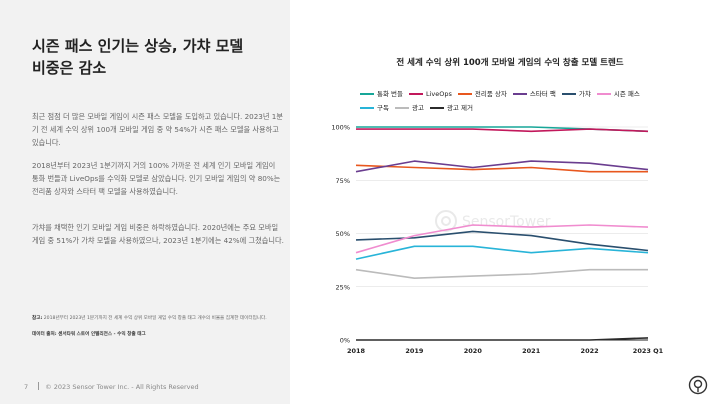 The width and height of the screenshot is (720, 404). I want to click on y-tick-label: 50%, so click(343, 234).